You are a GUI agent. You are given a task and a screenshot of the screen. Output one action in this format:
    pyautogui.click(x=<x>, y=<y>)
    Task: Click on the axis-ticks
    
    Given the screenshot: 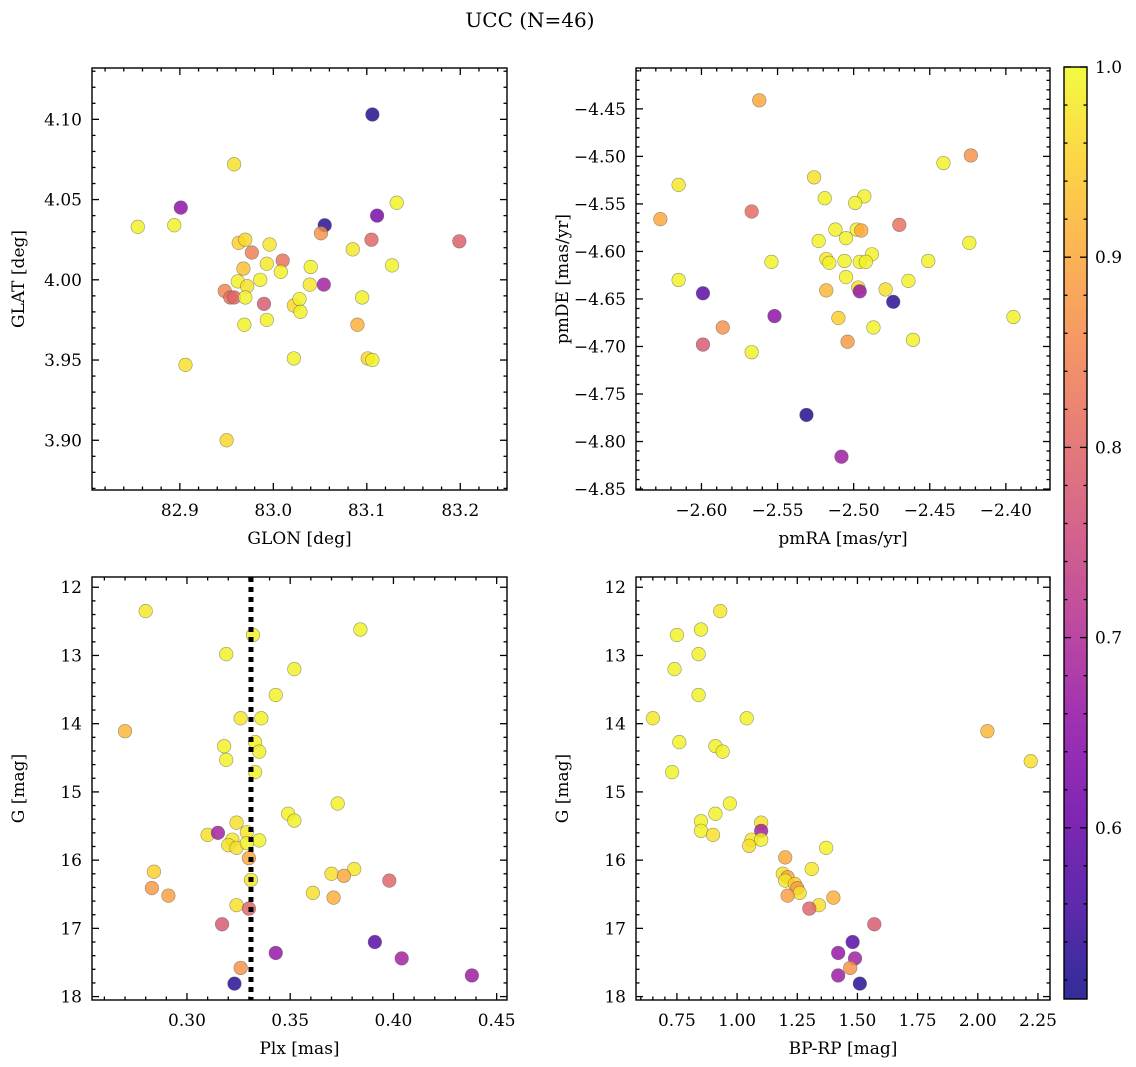 What is the action you would take?
    pyautogui.click(x=843, y=279)
    